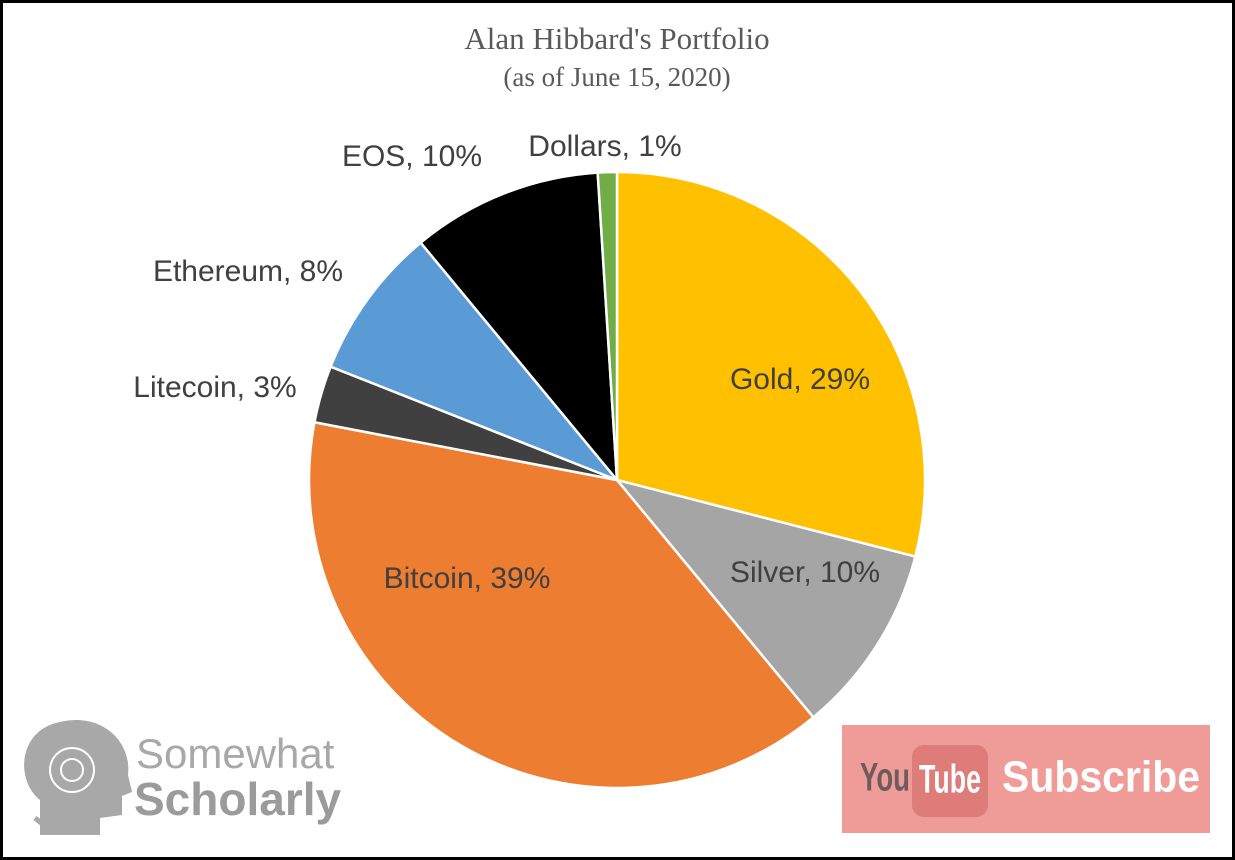 The image size is (1235, 860). I want to click on data-label: Ethereum, 8%, so click(248, 271).